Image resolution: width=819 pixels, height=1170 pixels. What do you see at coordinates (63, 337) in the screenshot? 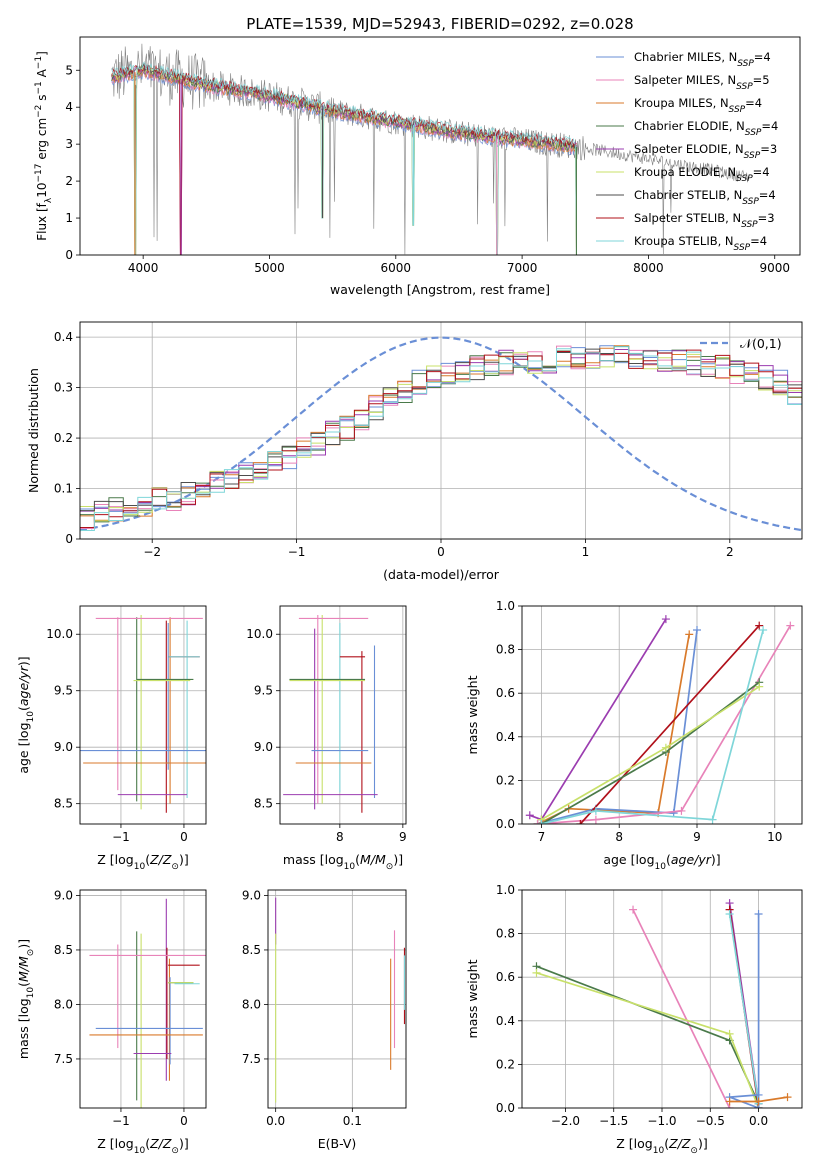
I see `y-tick-label: 0.4` at bounding box center [63, 337].